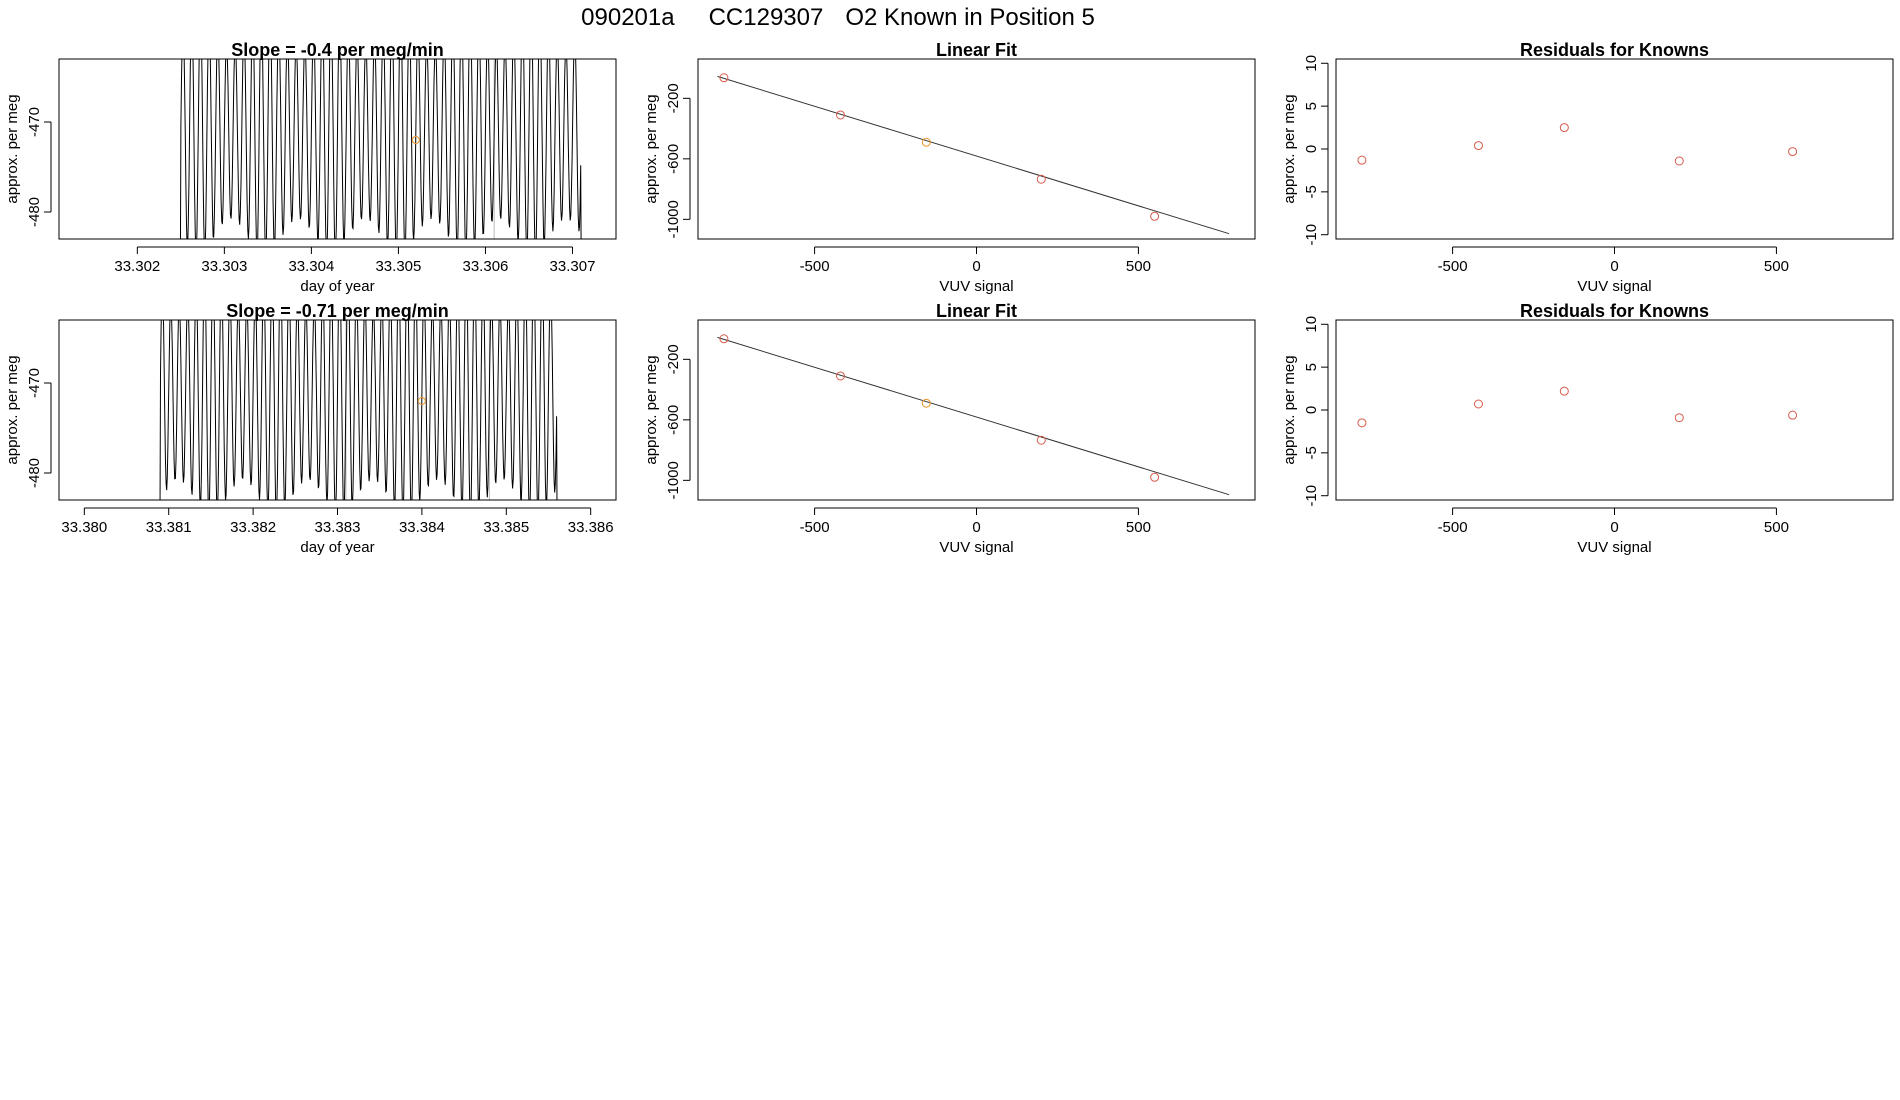 The image size is (1900, 1100). Describe the element at coordinates (224, 266) in the screenshot. I see `x-tick-label: 33.303` at that location.